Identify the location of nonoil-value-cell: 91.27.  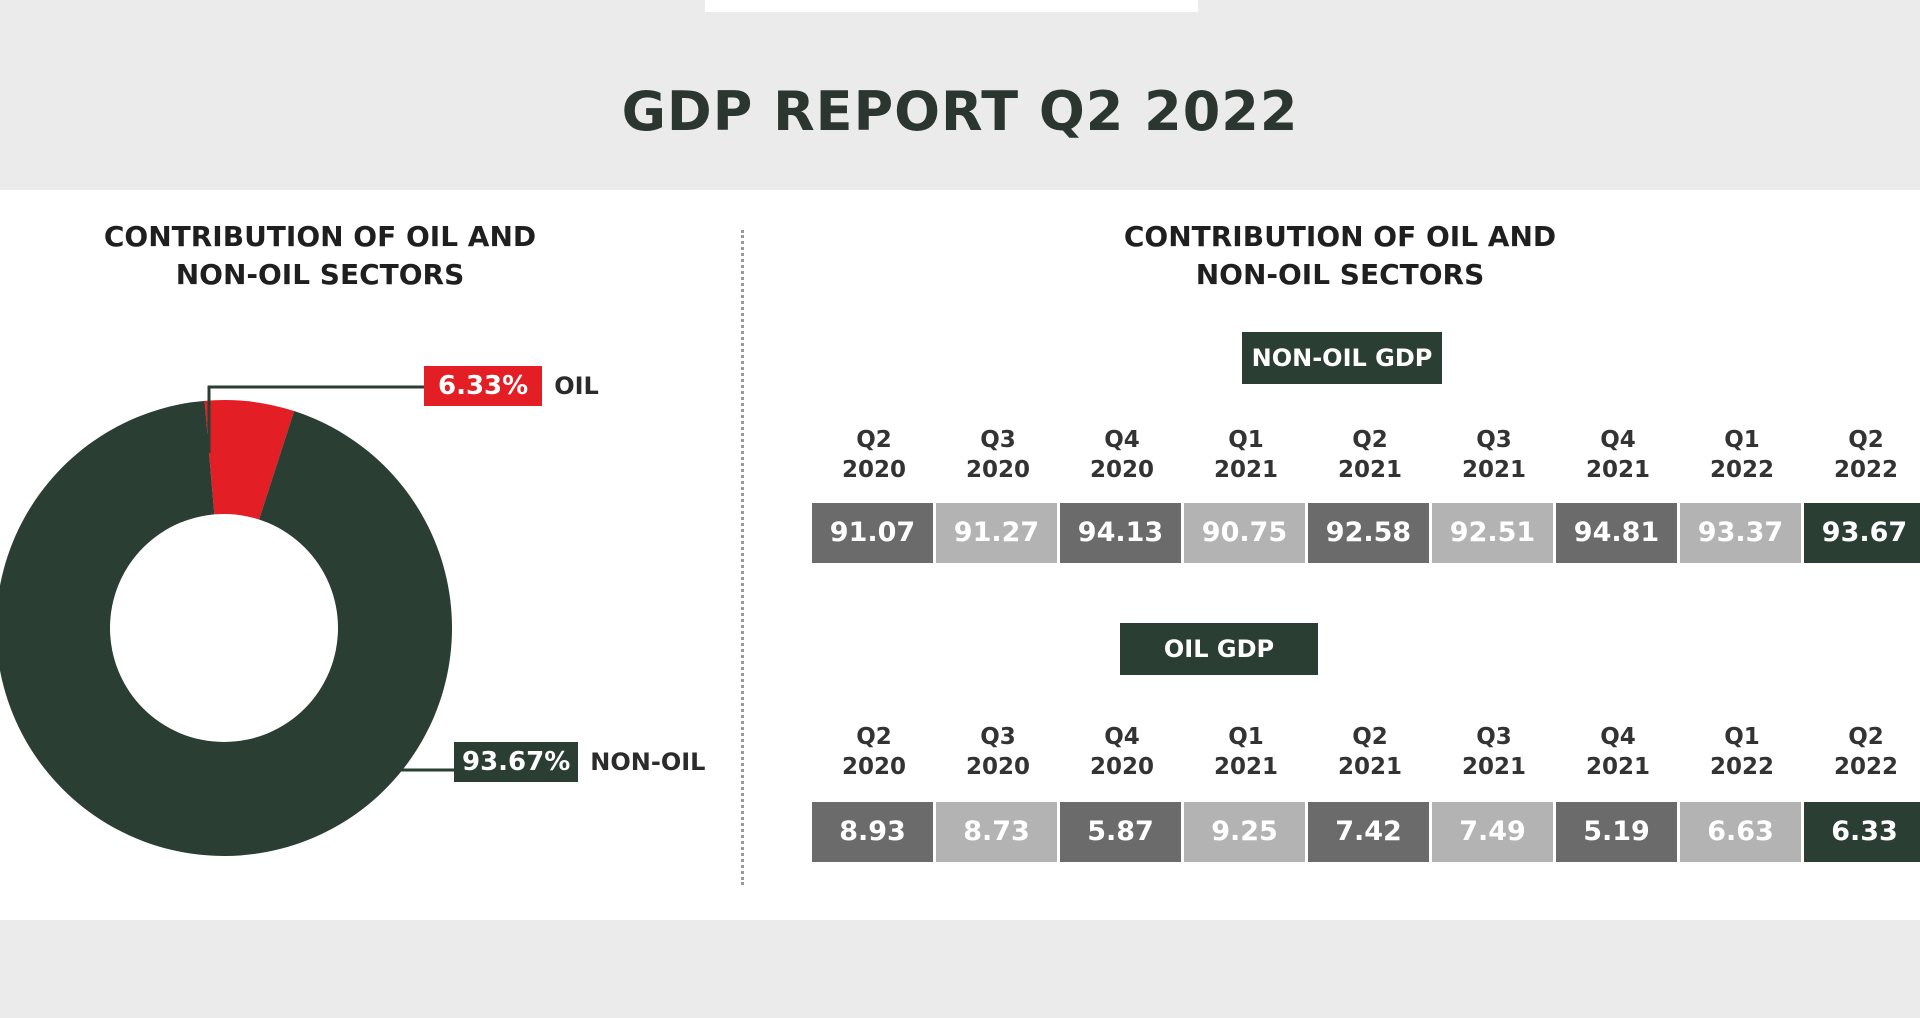
(996, 533).